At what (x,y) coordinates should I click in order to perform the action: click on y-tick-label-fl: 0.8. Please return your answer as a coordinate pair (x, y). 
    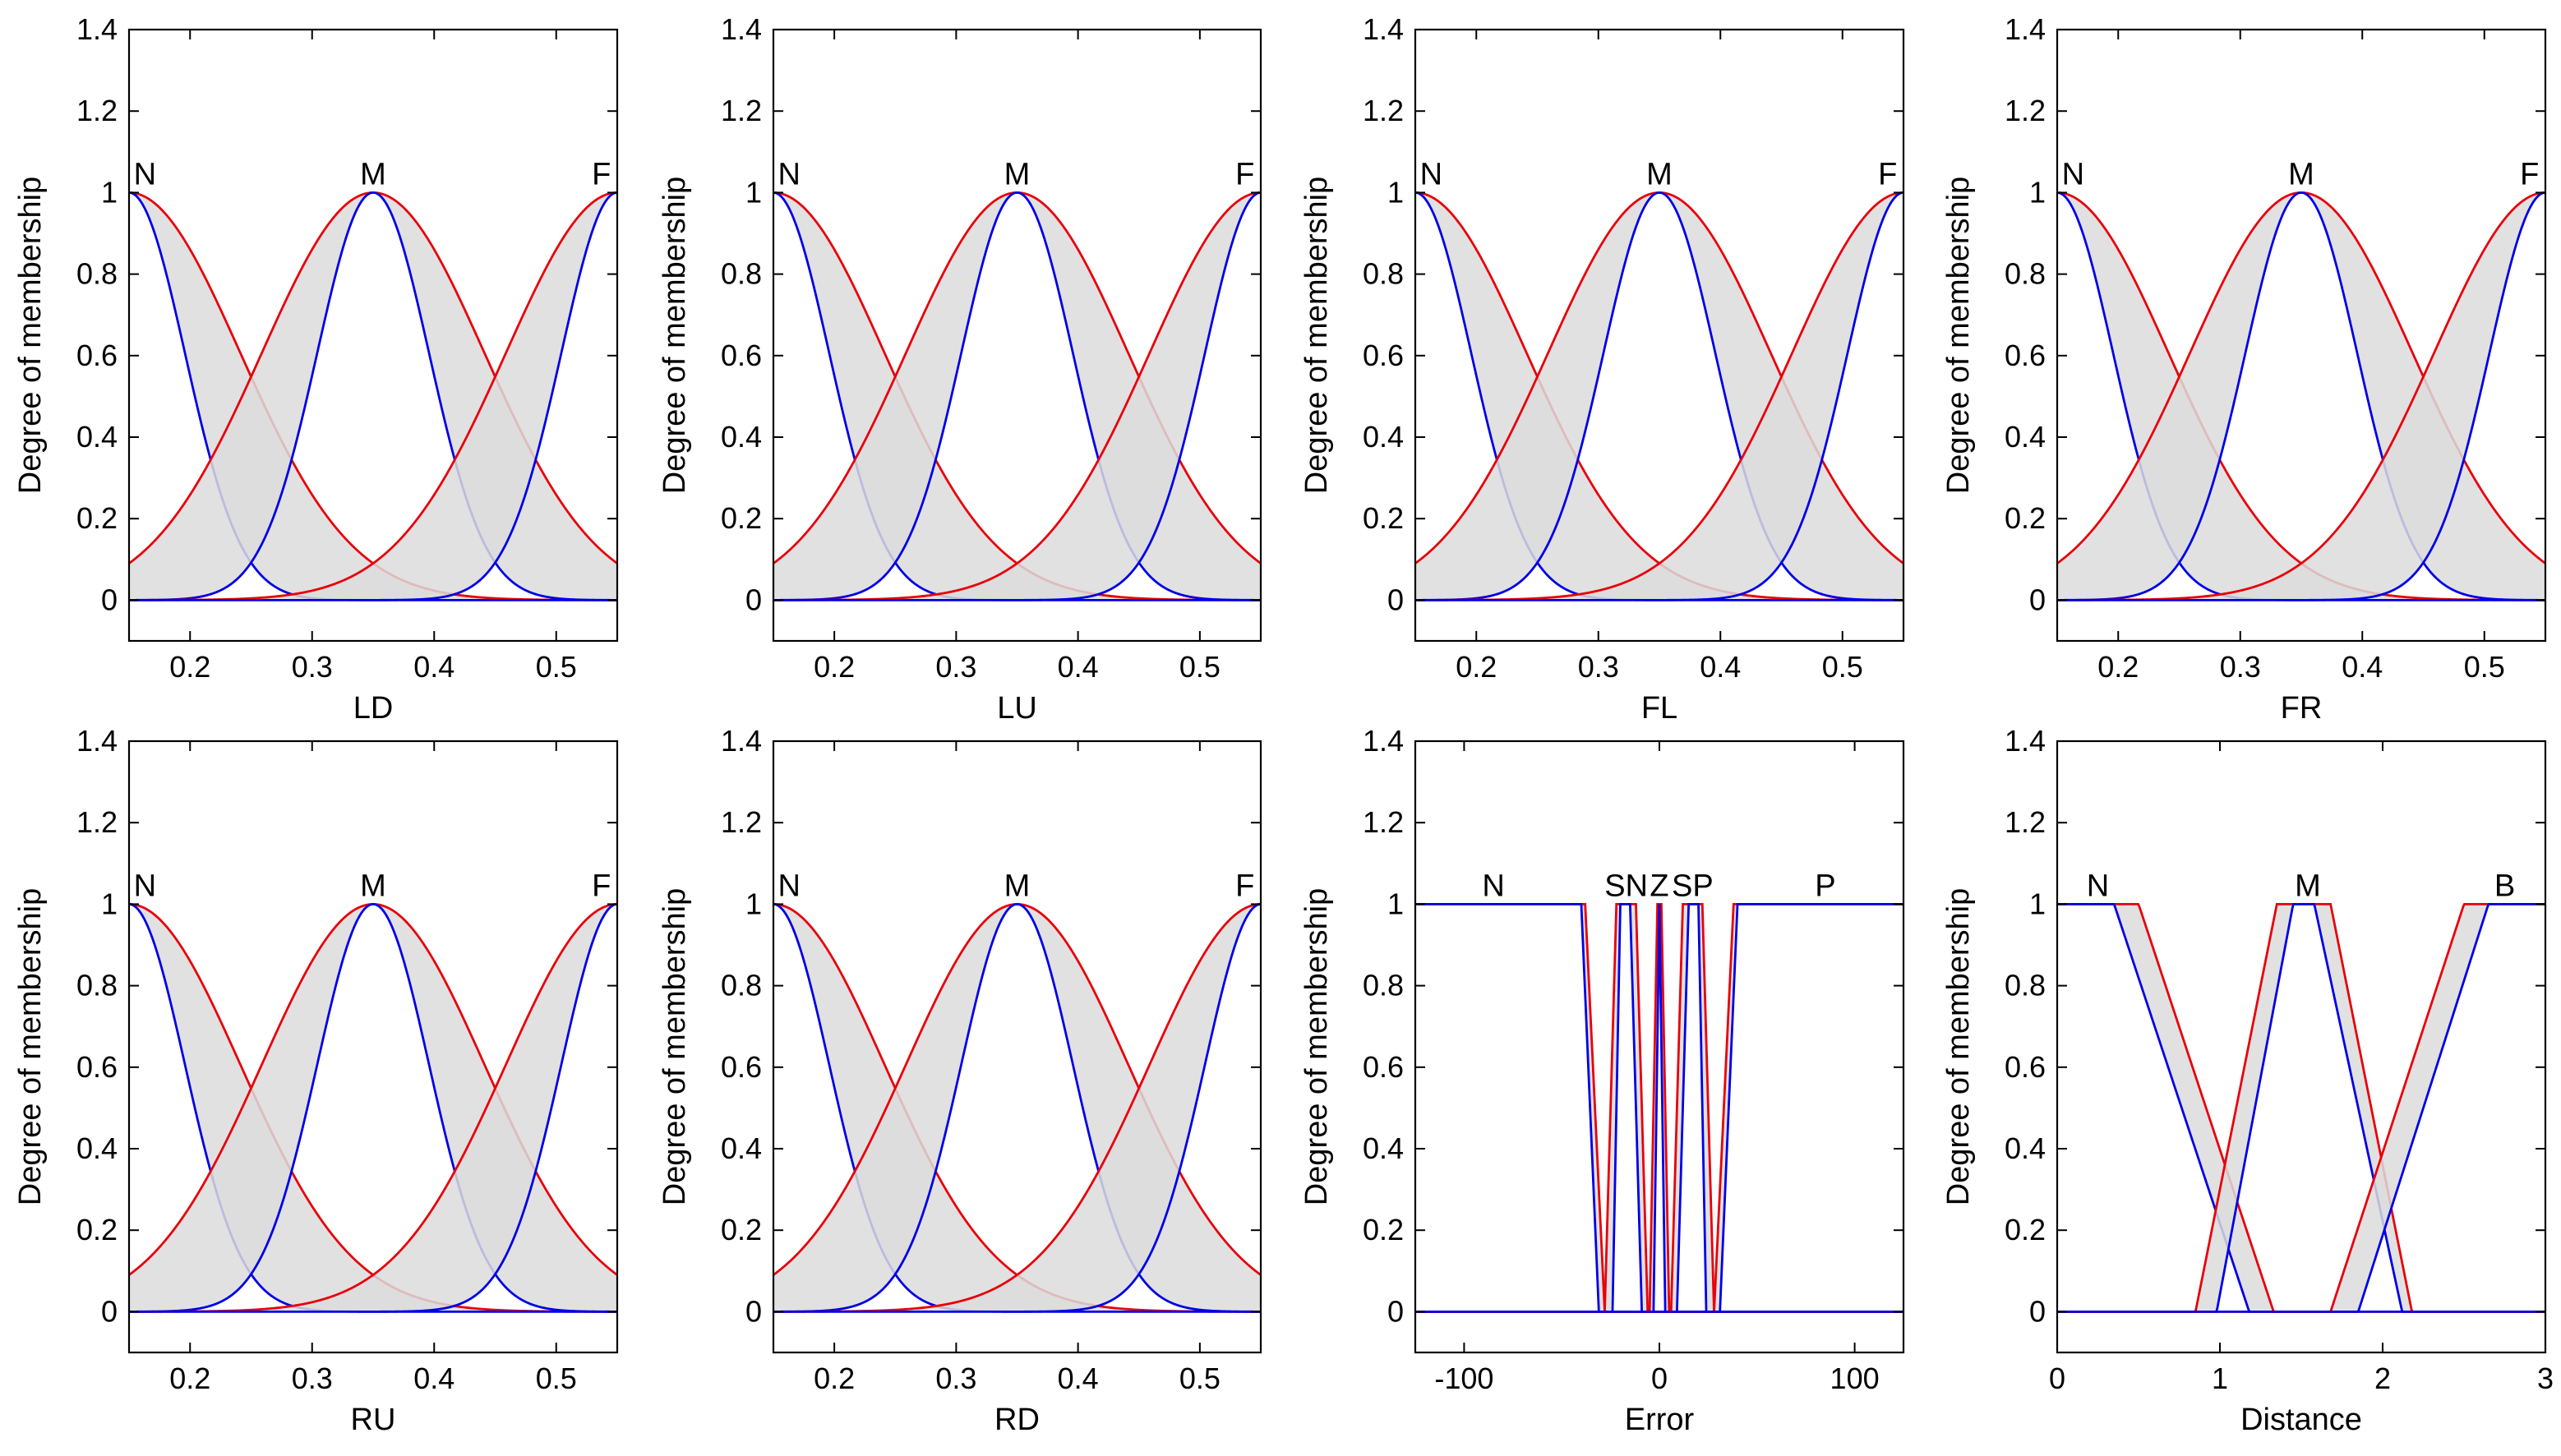
    Looking at the image, I should click on (1383, 274).